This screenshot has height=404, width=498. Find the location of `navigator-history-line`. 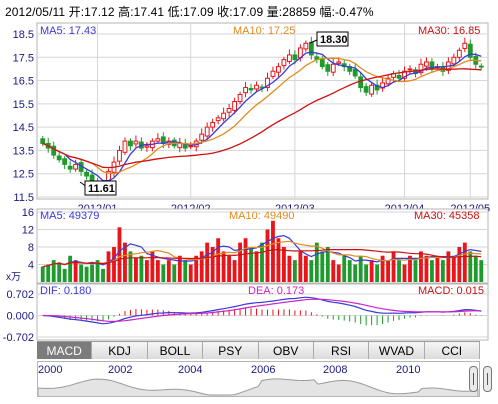

navigator-history-line is located at coordinates (258, 387).